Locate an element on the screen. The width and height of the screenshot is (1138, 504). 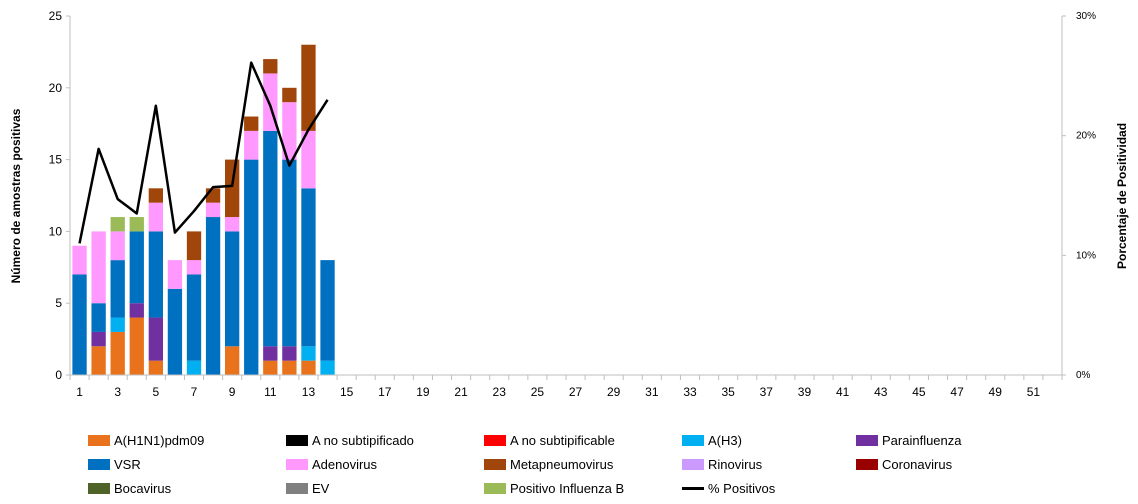
y2-axis-title: Porcentaje de Positividad is located at coordinates (1122, 196).